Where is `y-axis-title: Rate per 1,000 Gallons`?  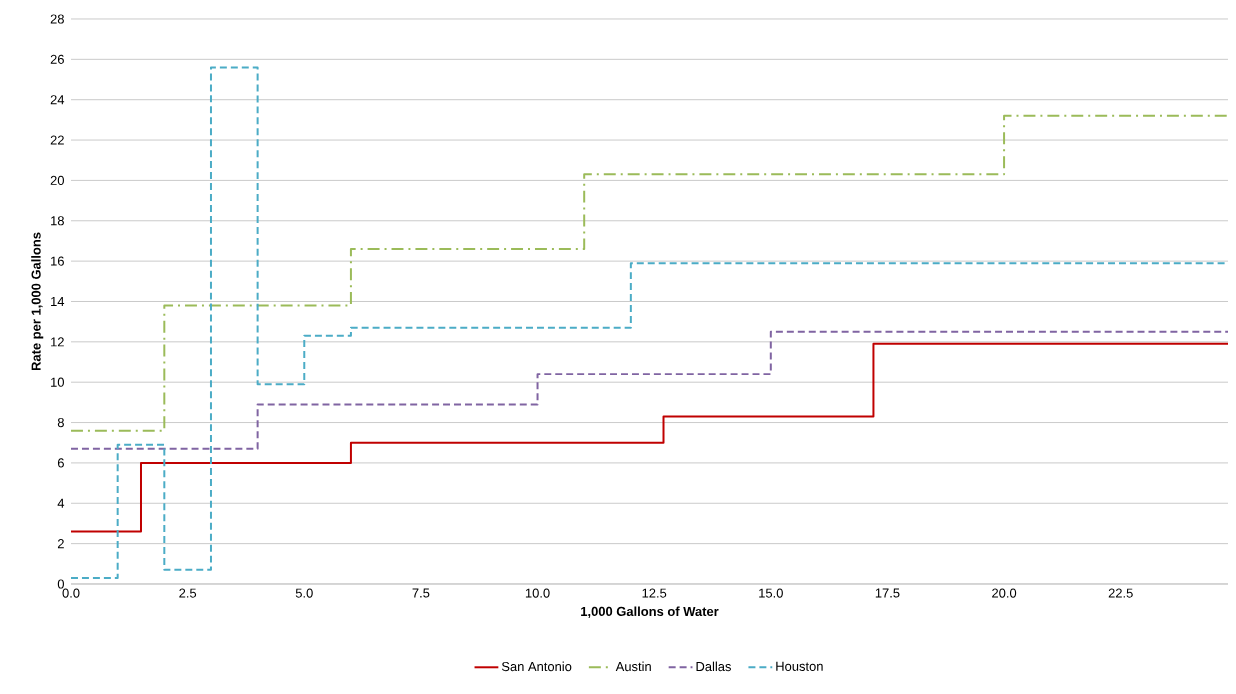 y-axis-title: Rate per 1,000 Gallons is located at coordinates (37, 301).